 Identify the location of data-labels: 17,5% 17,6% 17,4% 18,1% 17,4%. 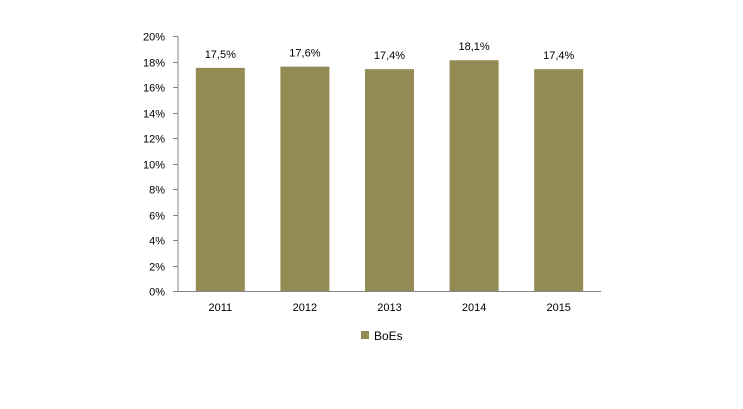
(390, 51).